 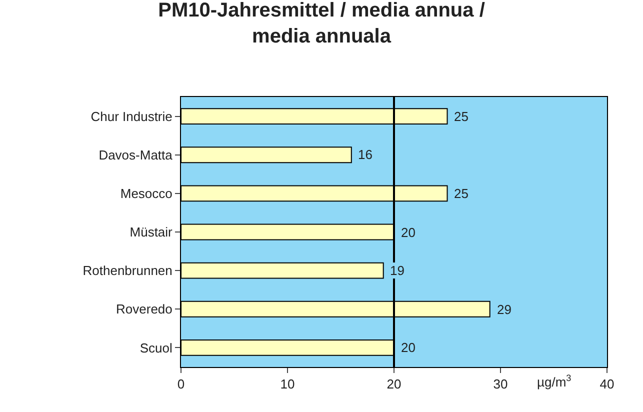 I want to click on y-tick-label: Davos-Matta, so click(x=136, y=154).